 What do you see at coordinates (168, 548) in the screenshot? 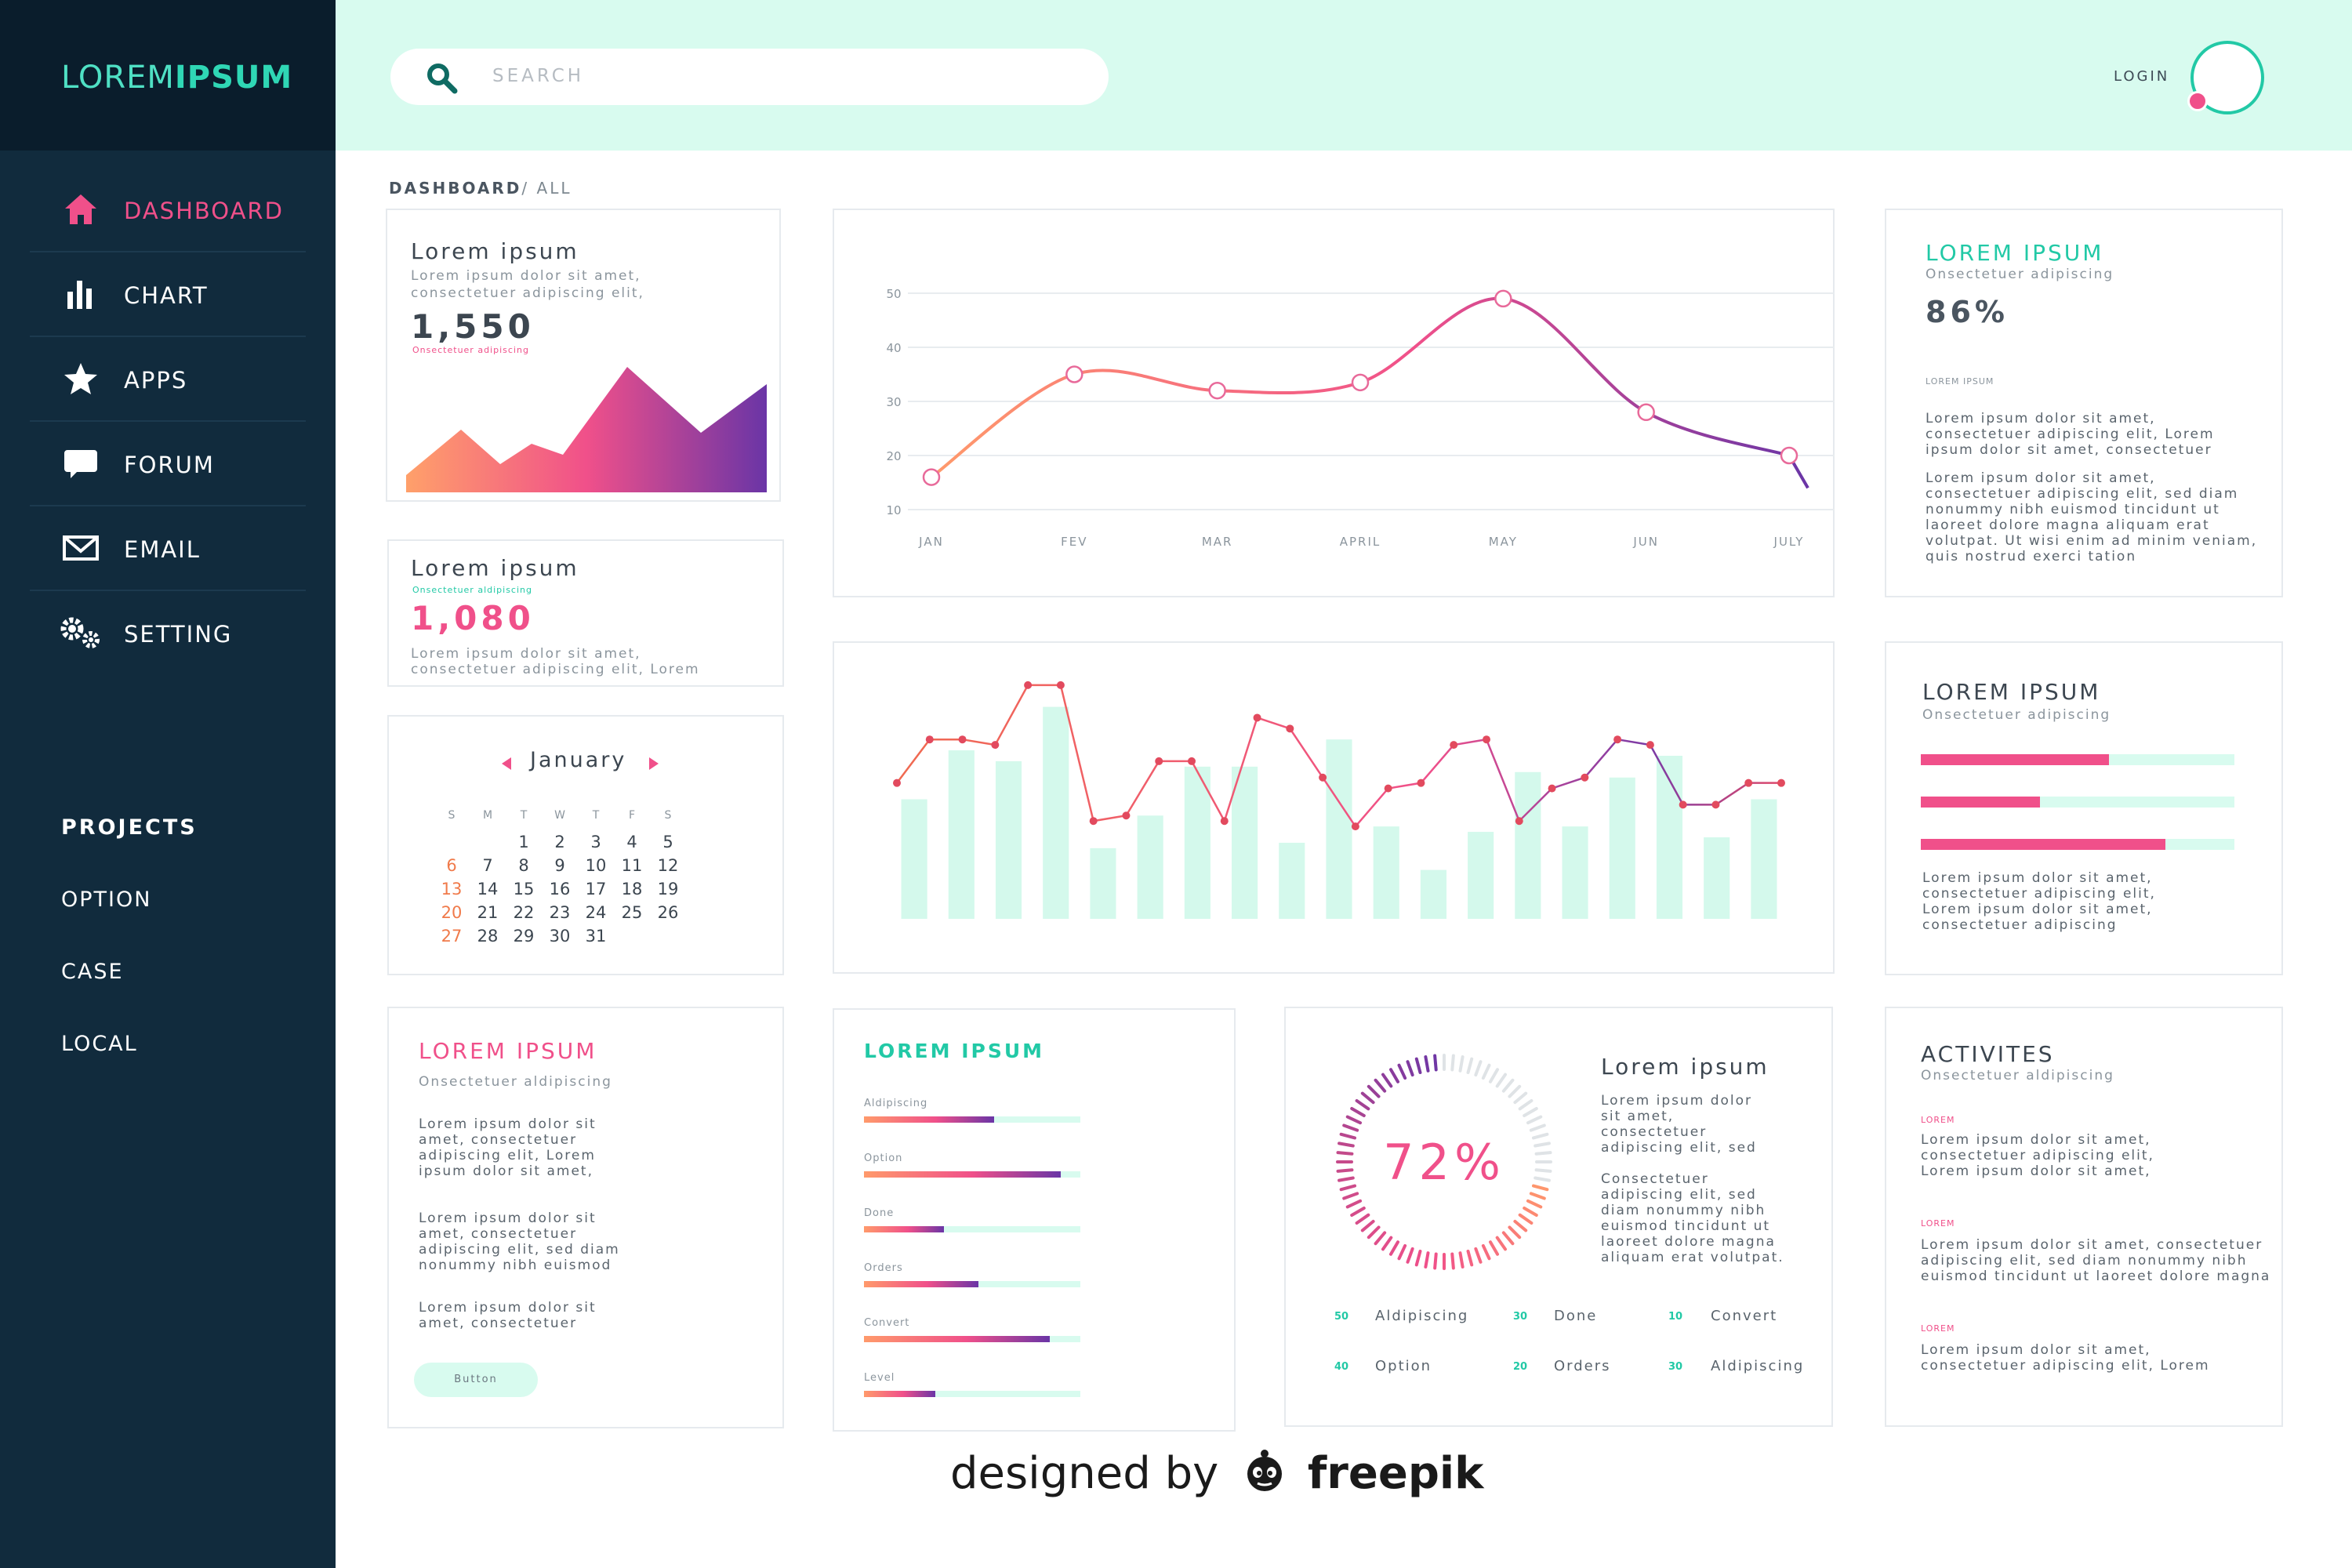
I see `sidebar-item-email: EMAIL` at bounding box center [168, 548].